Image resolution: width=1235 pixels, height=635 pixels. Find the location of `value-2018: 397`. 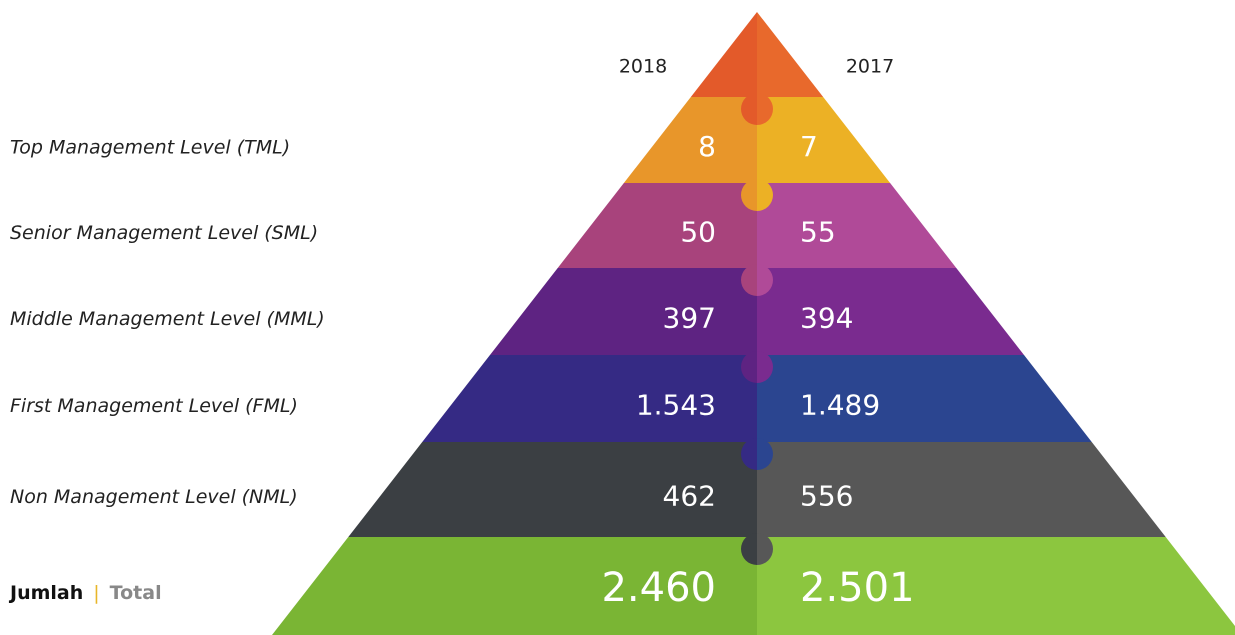

value-2018: 397 is located at coordinates (689, 318).